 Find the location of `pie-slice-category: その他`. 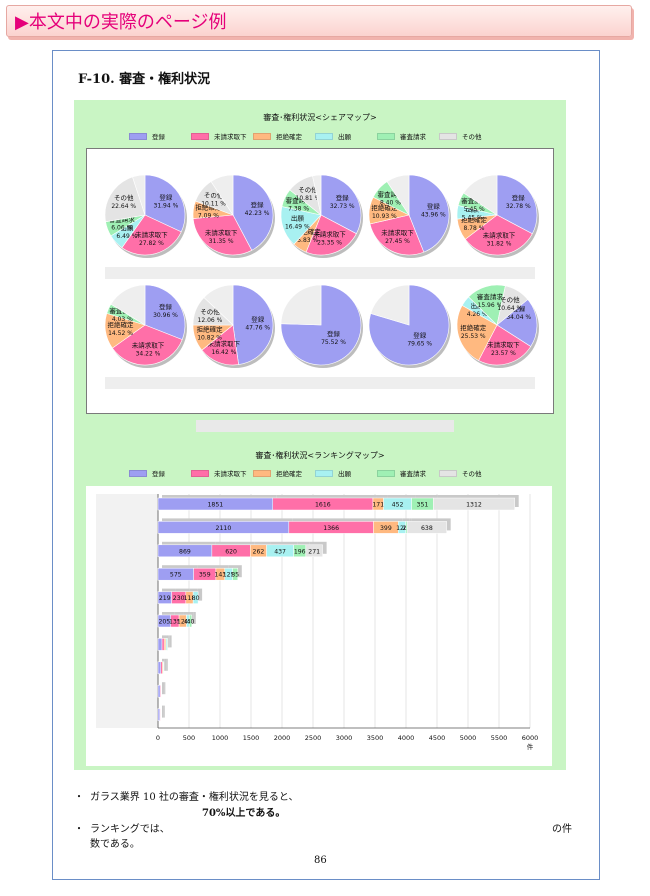

pie-slice-category: その他 is located at coordinates (124, 197).